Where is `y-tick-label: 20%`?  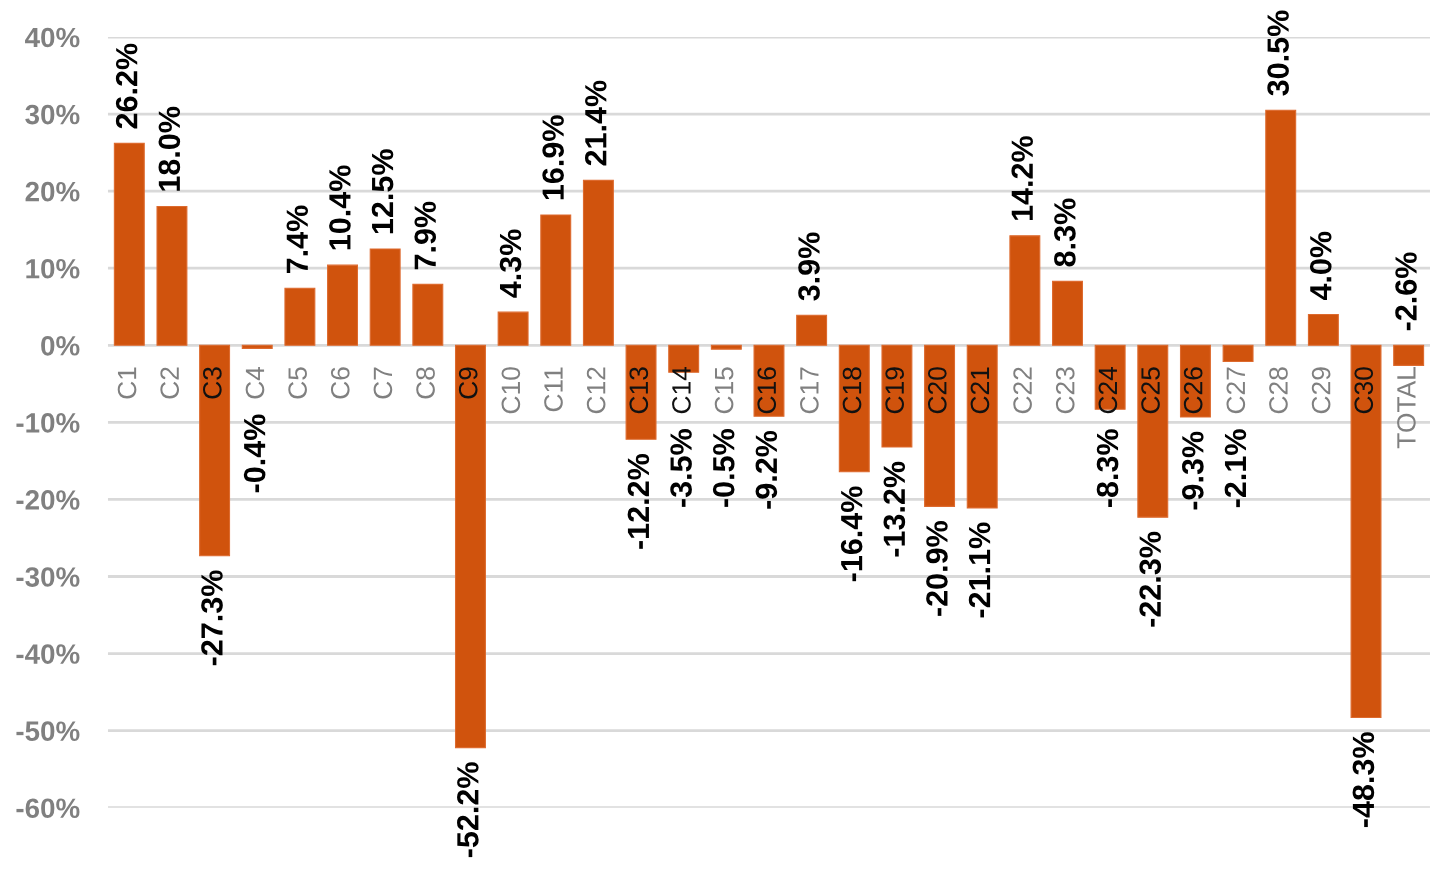
y-tick-label: 20% is located at coordinates (52, 191).